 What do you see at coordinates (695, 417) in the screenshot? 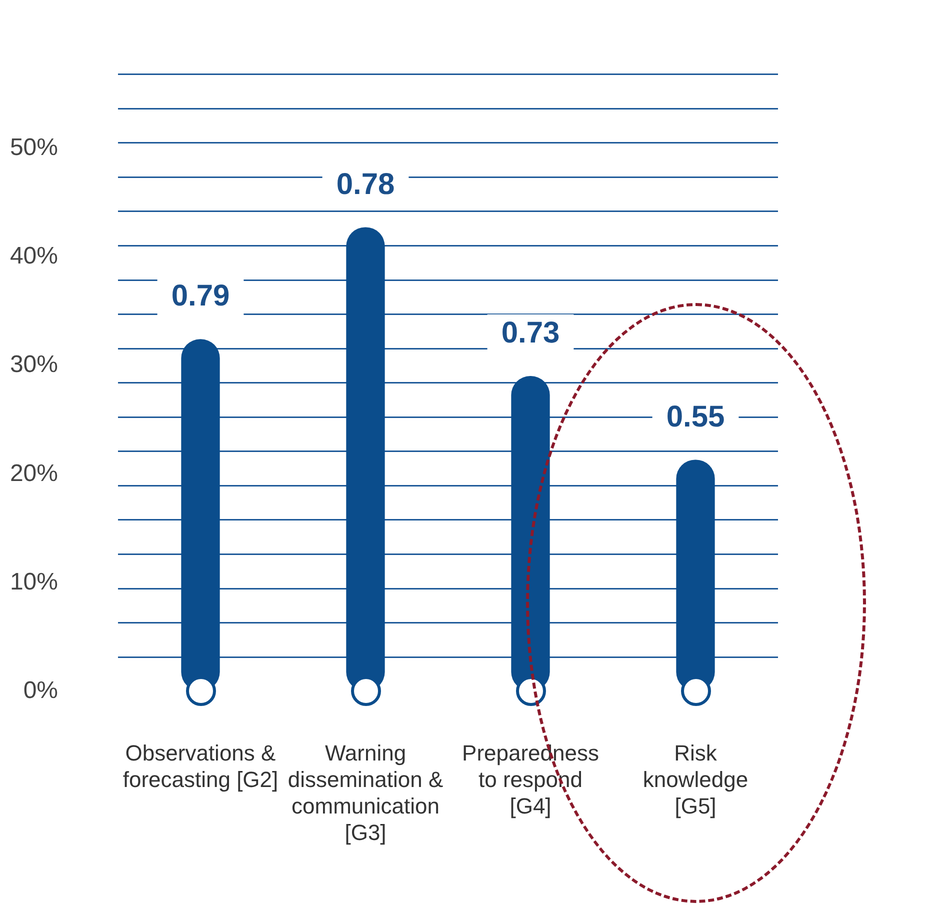
I see `annotation: 0.55` at bounding box center [695, 417].